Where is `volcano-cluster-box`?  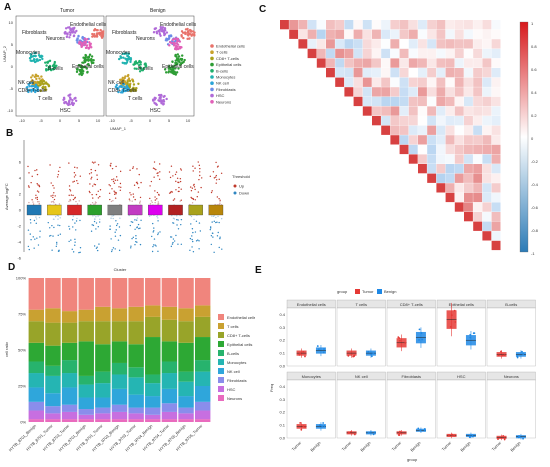 volcano-cluster-box is located at coordinates (155, 210).